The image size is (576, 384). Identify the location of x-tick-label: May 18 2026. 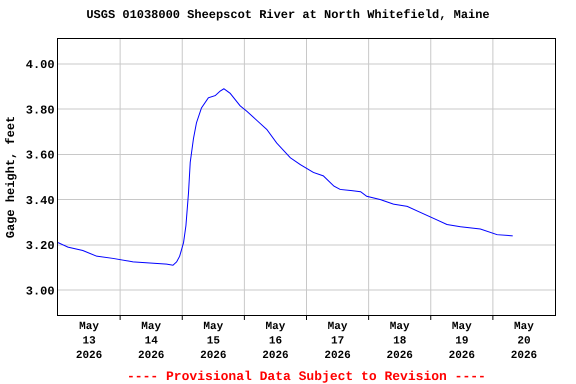
(399, 341).